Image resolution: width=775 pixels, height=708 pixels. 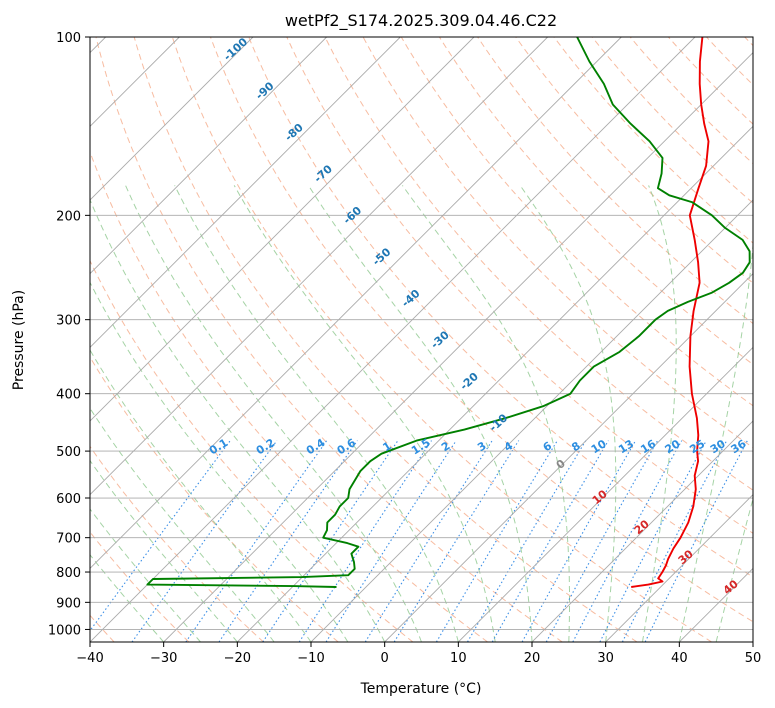 What do you see at coordinates (421, 689) in the screenshot?
I see `x-axis-label: Temperature (°C)` at bounding box center [421, 689].